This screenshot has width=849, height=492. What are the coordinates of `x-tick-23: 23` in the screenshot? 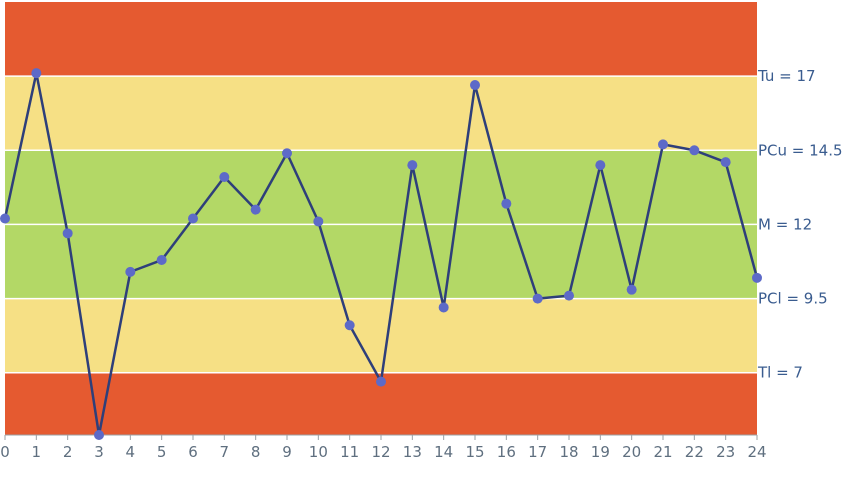 It's located at (725, 448).